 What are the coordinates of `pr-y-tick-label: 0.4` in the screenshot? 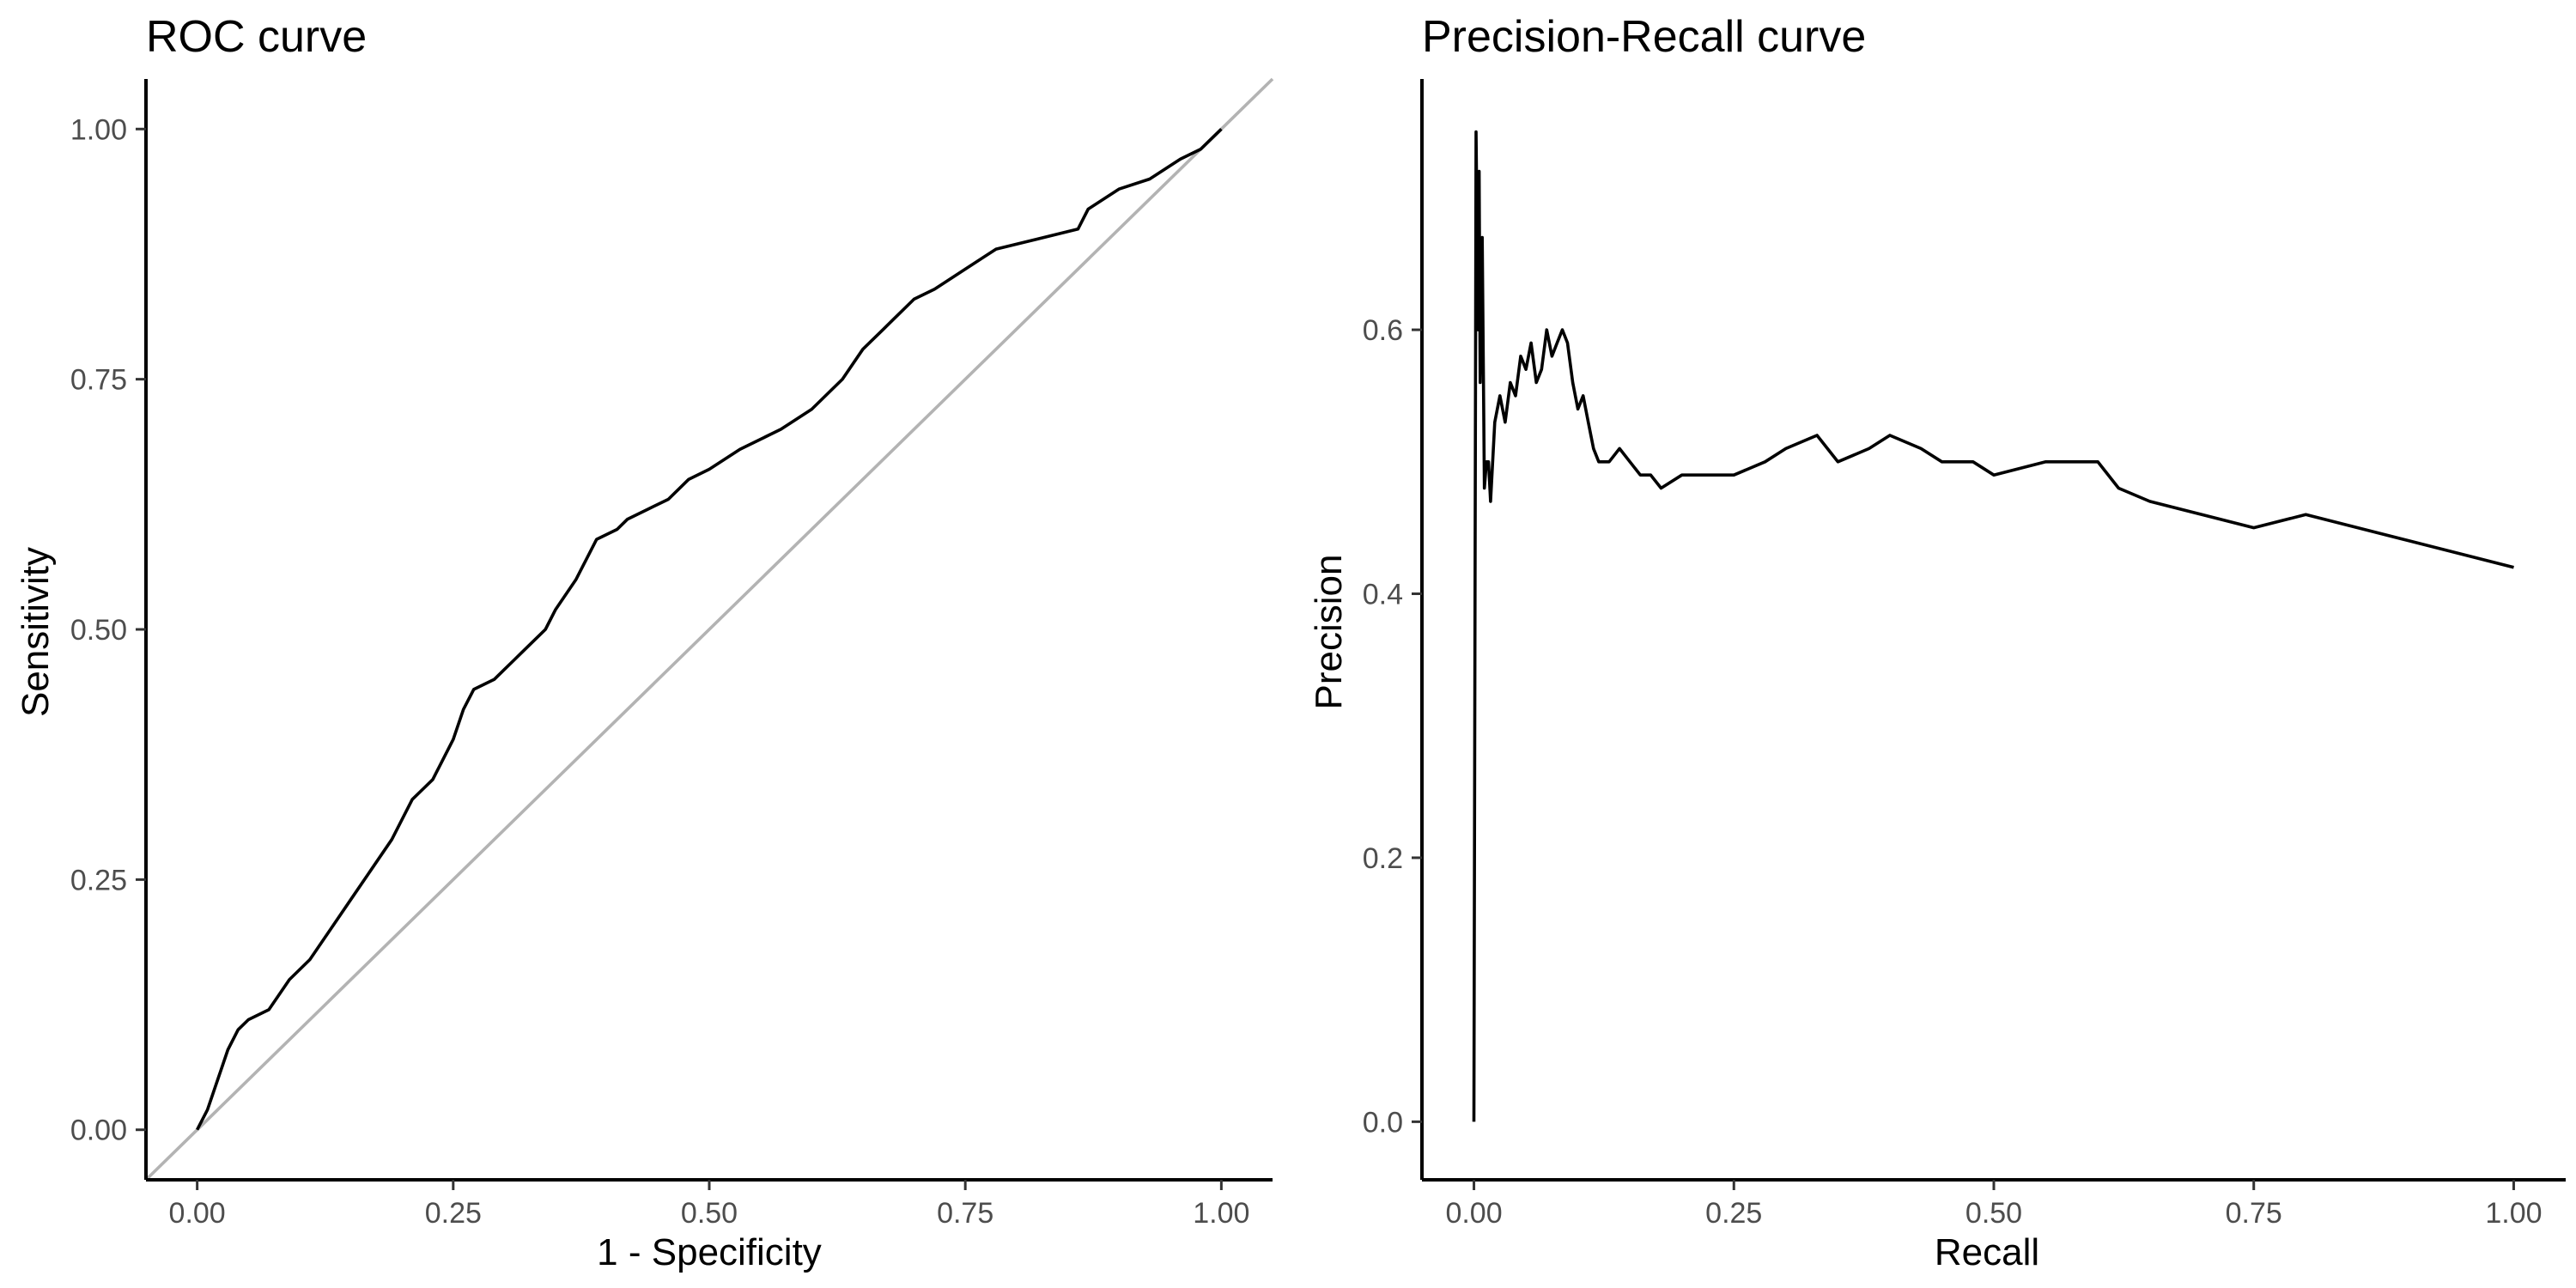 It's located at (1383, 594).